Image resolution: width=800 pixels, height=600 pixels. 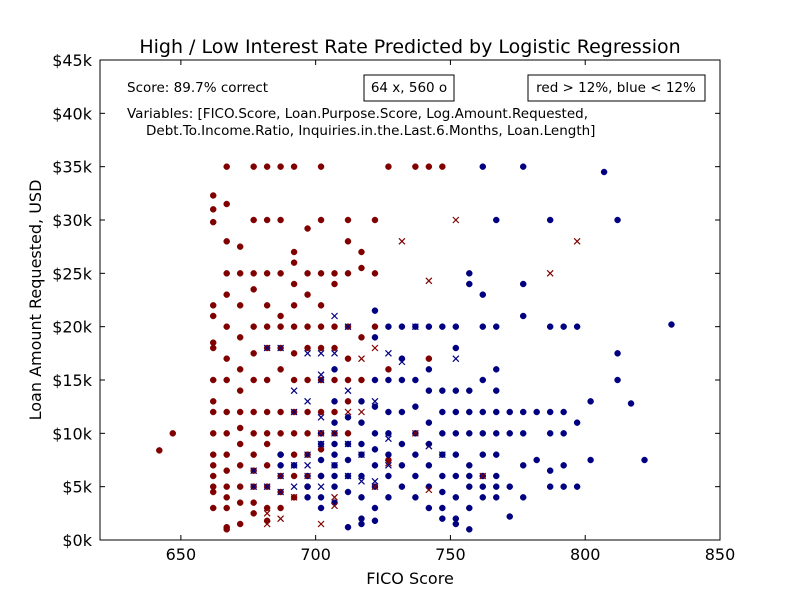 I want to click on counts-box, so click(x=409, y=88).